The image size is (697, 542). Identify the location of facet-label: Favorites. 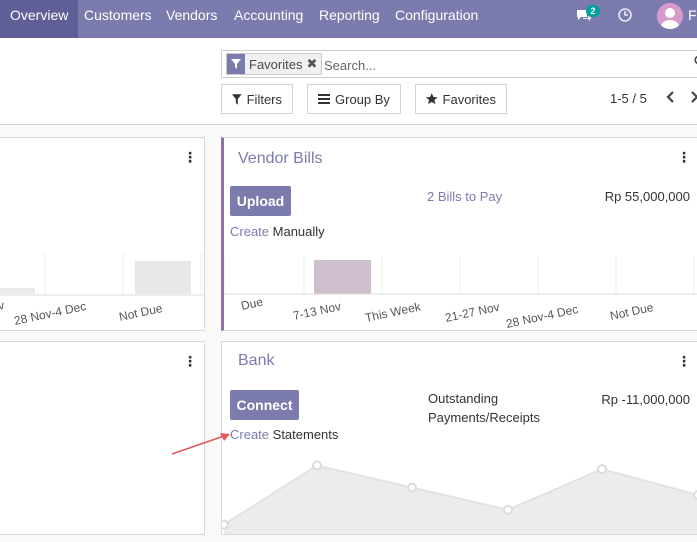
(276, 64).